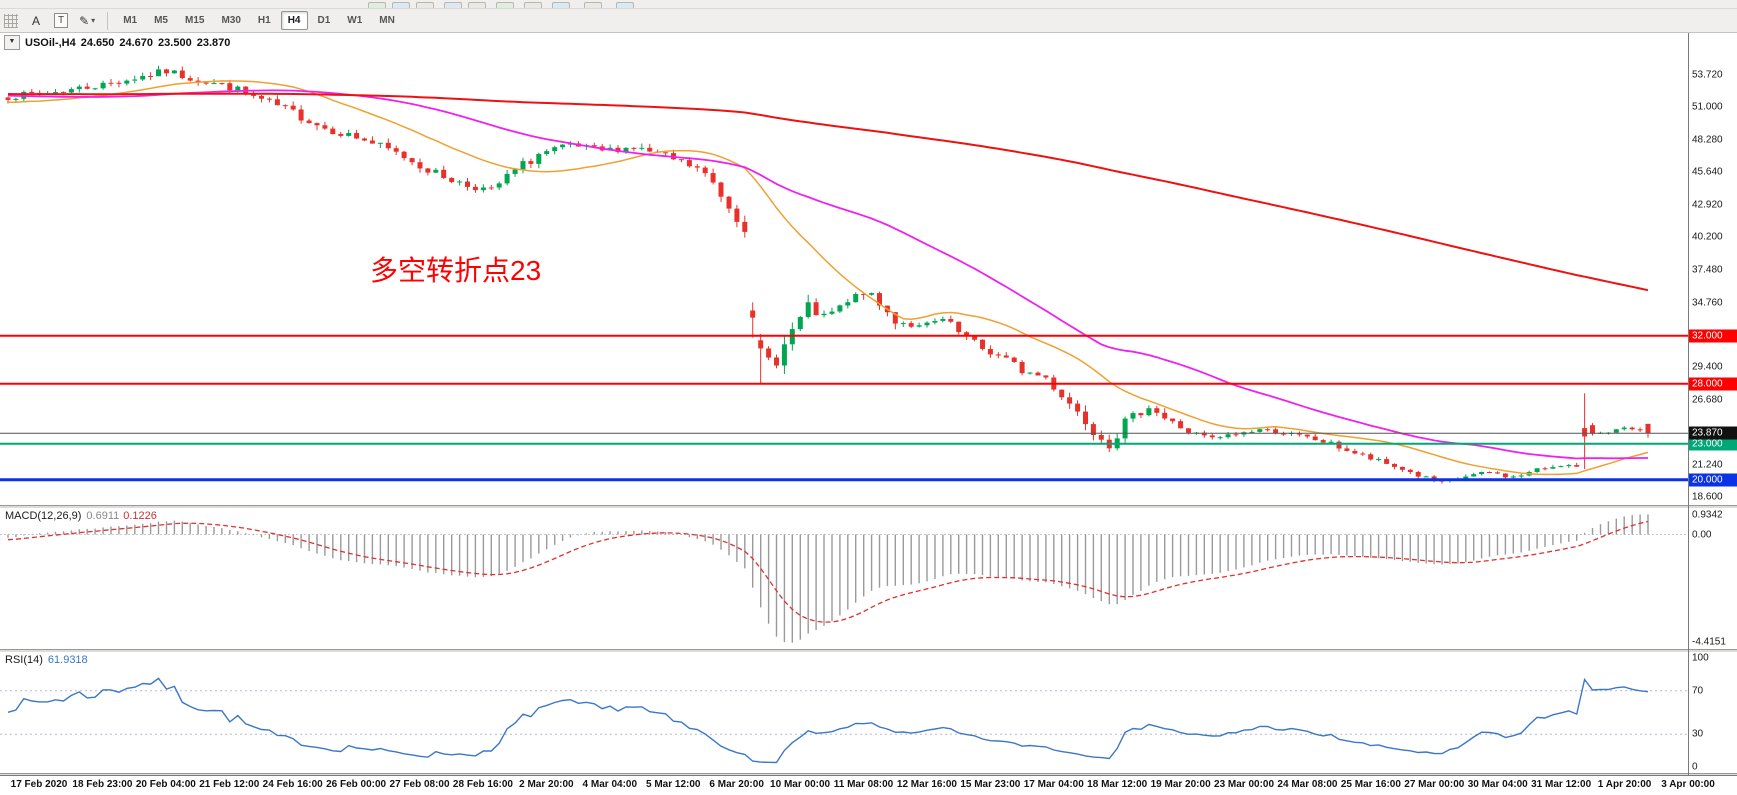  I want to click on time-axis-label: 2 Mar 20:00, so click(546, 784).